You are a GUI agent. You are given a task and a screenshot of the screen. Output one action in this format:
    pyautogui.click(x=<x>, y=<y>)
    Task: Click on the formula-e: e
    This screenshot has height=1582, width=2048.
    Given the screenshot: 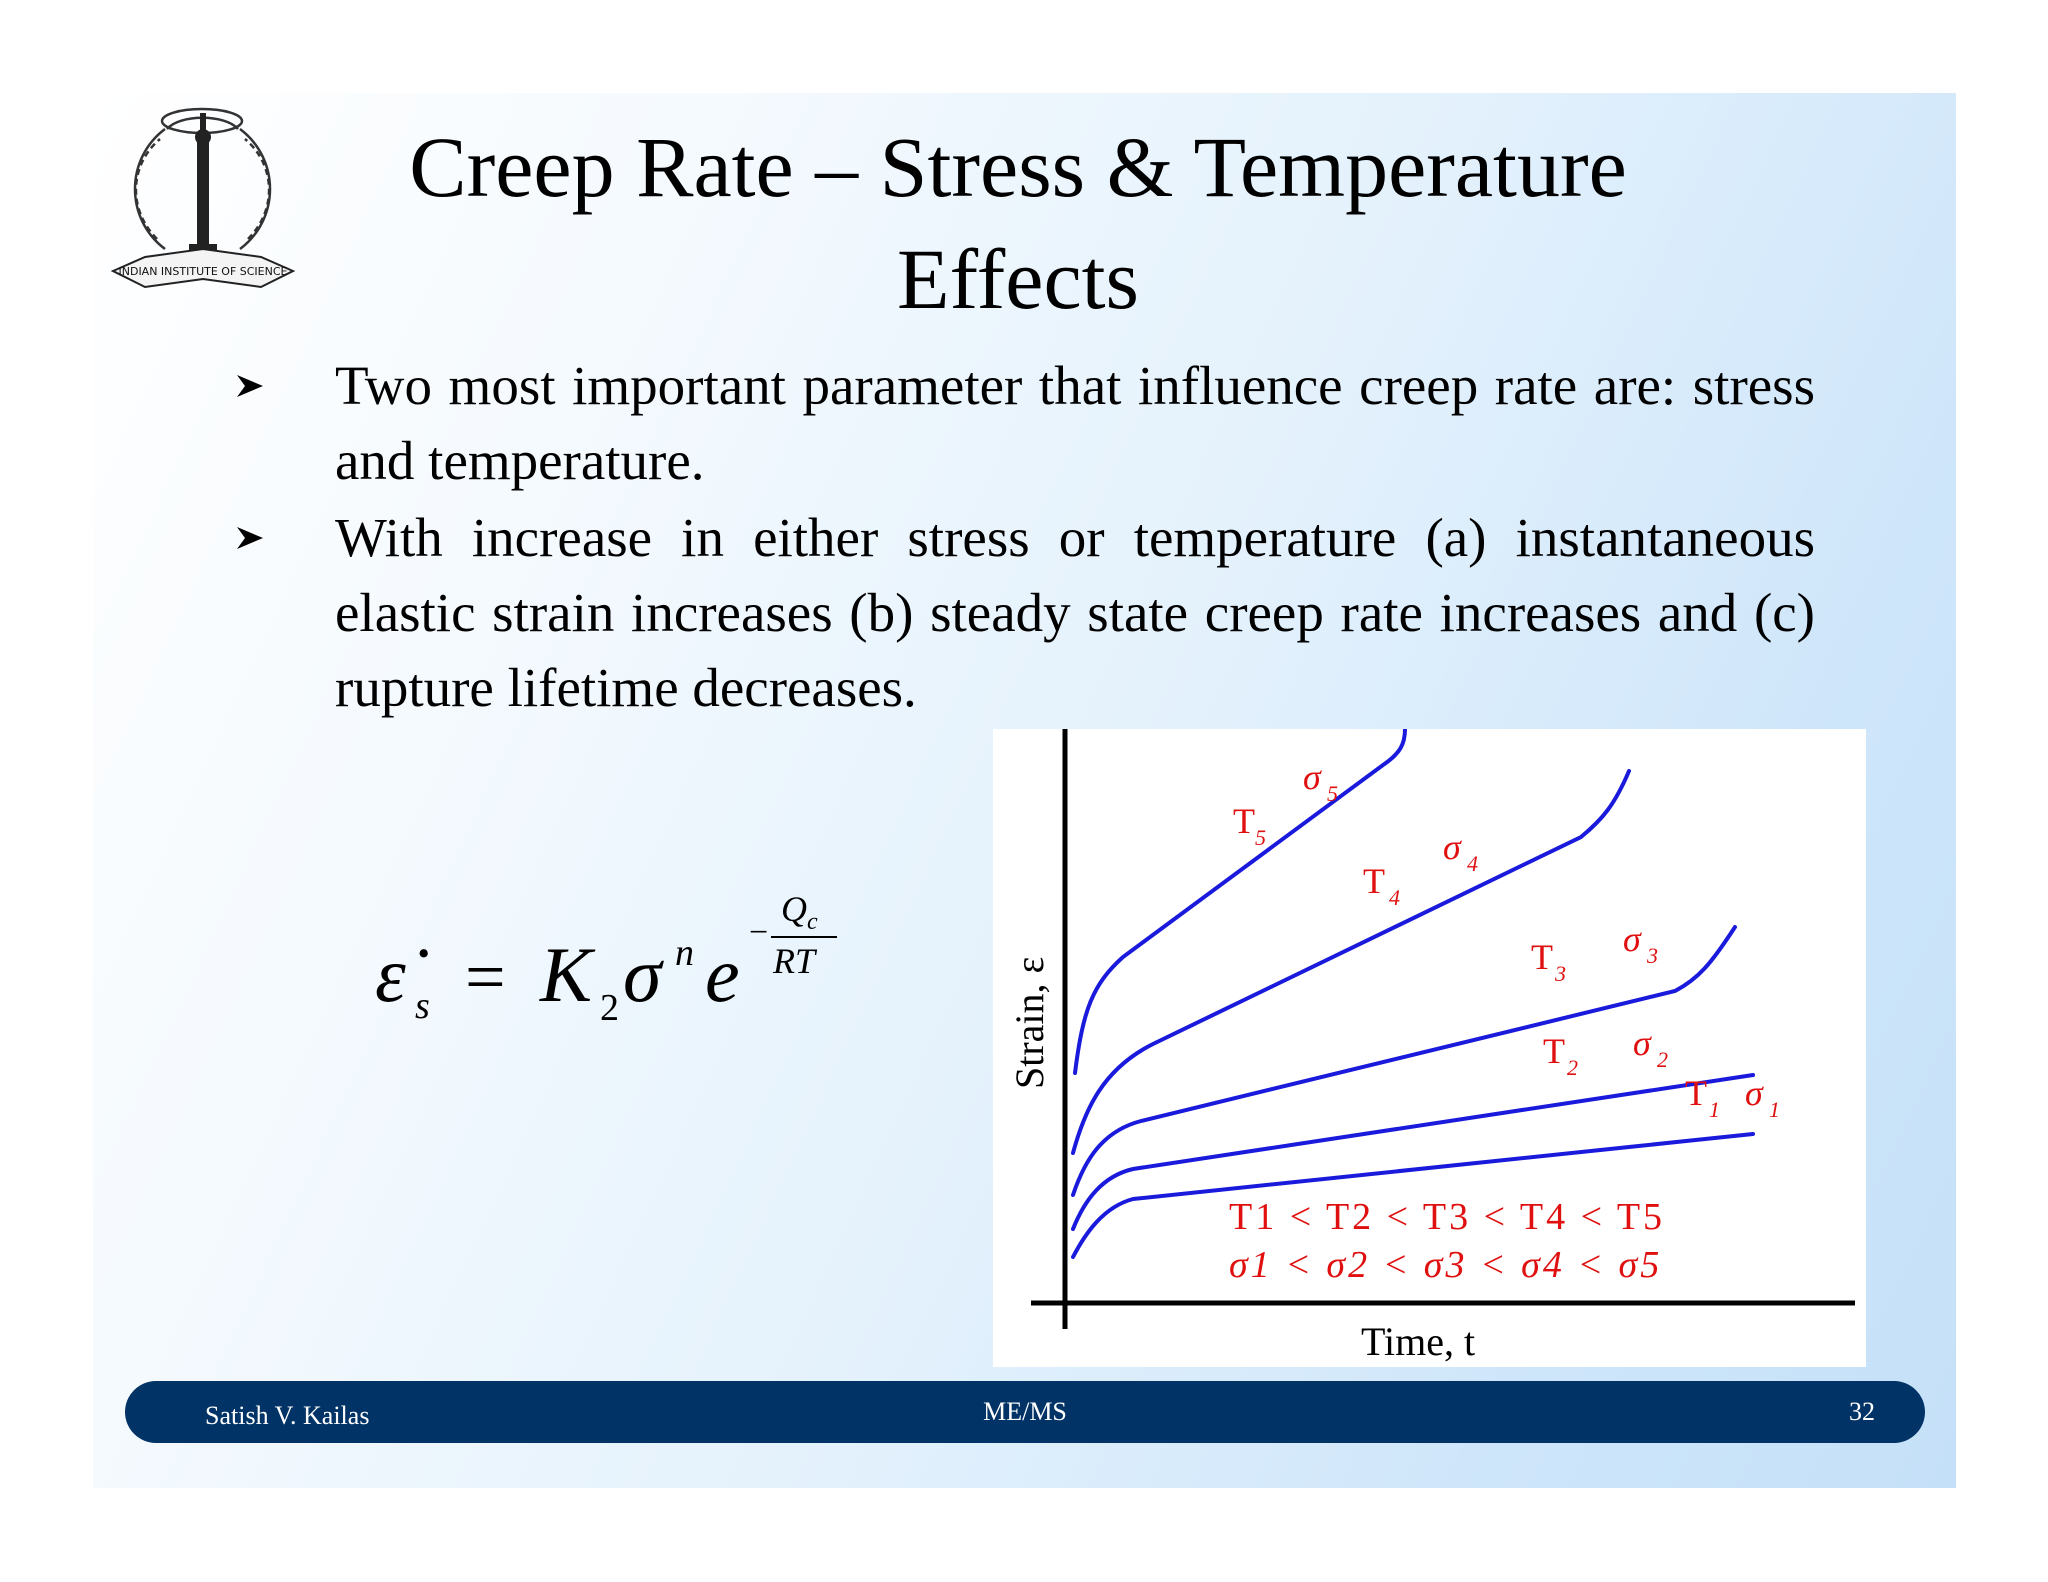 What is the action you would take?
    pyautogui.click(x=722, y=974)
    